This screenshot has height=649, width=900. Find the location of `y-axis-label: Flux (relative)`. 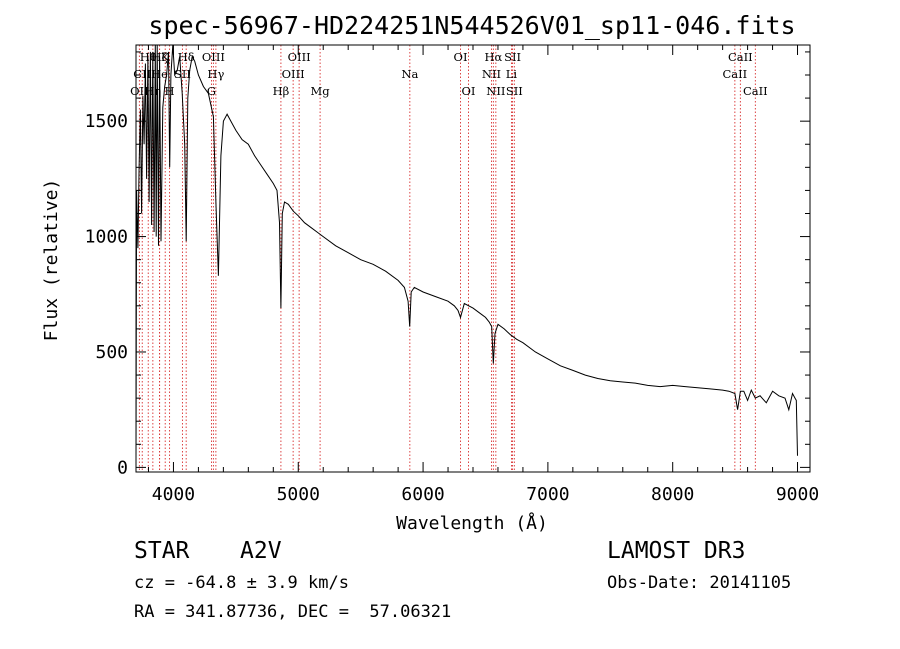

y-axis-label: Flux (relative) is located at coordinates (51, 260).